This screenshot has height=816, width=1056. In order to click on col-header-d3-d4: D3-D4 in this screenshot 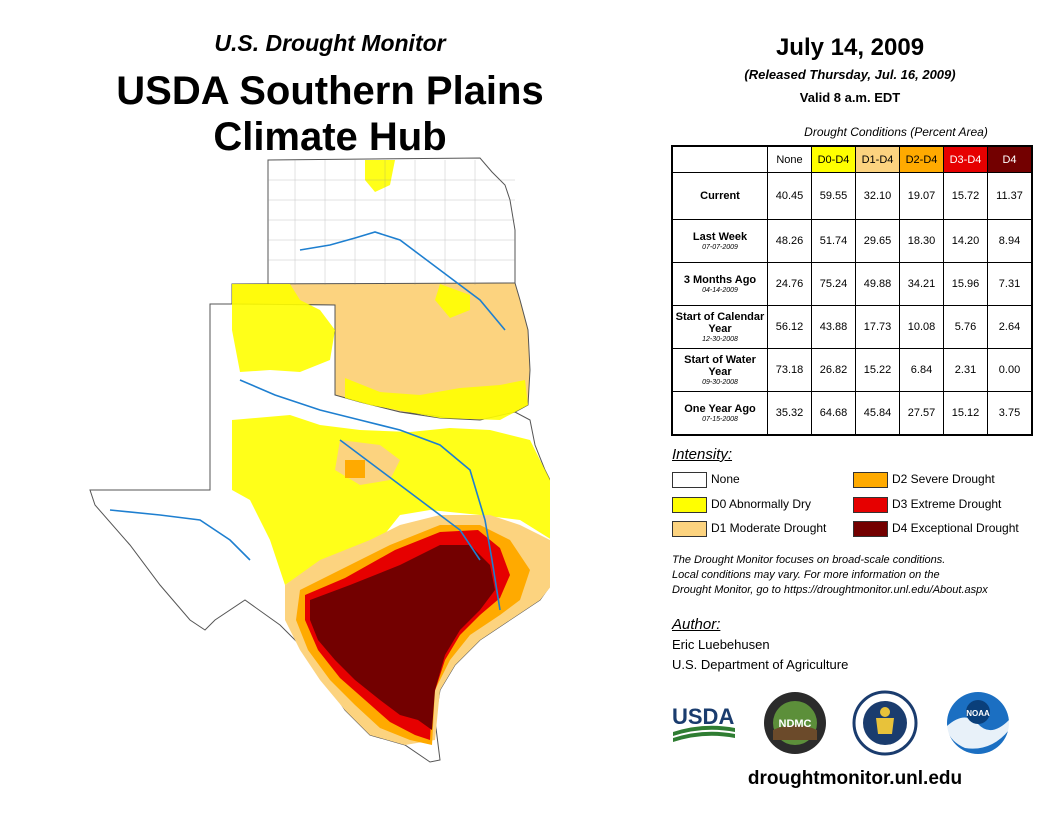, I will do `click(965, 159)`.